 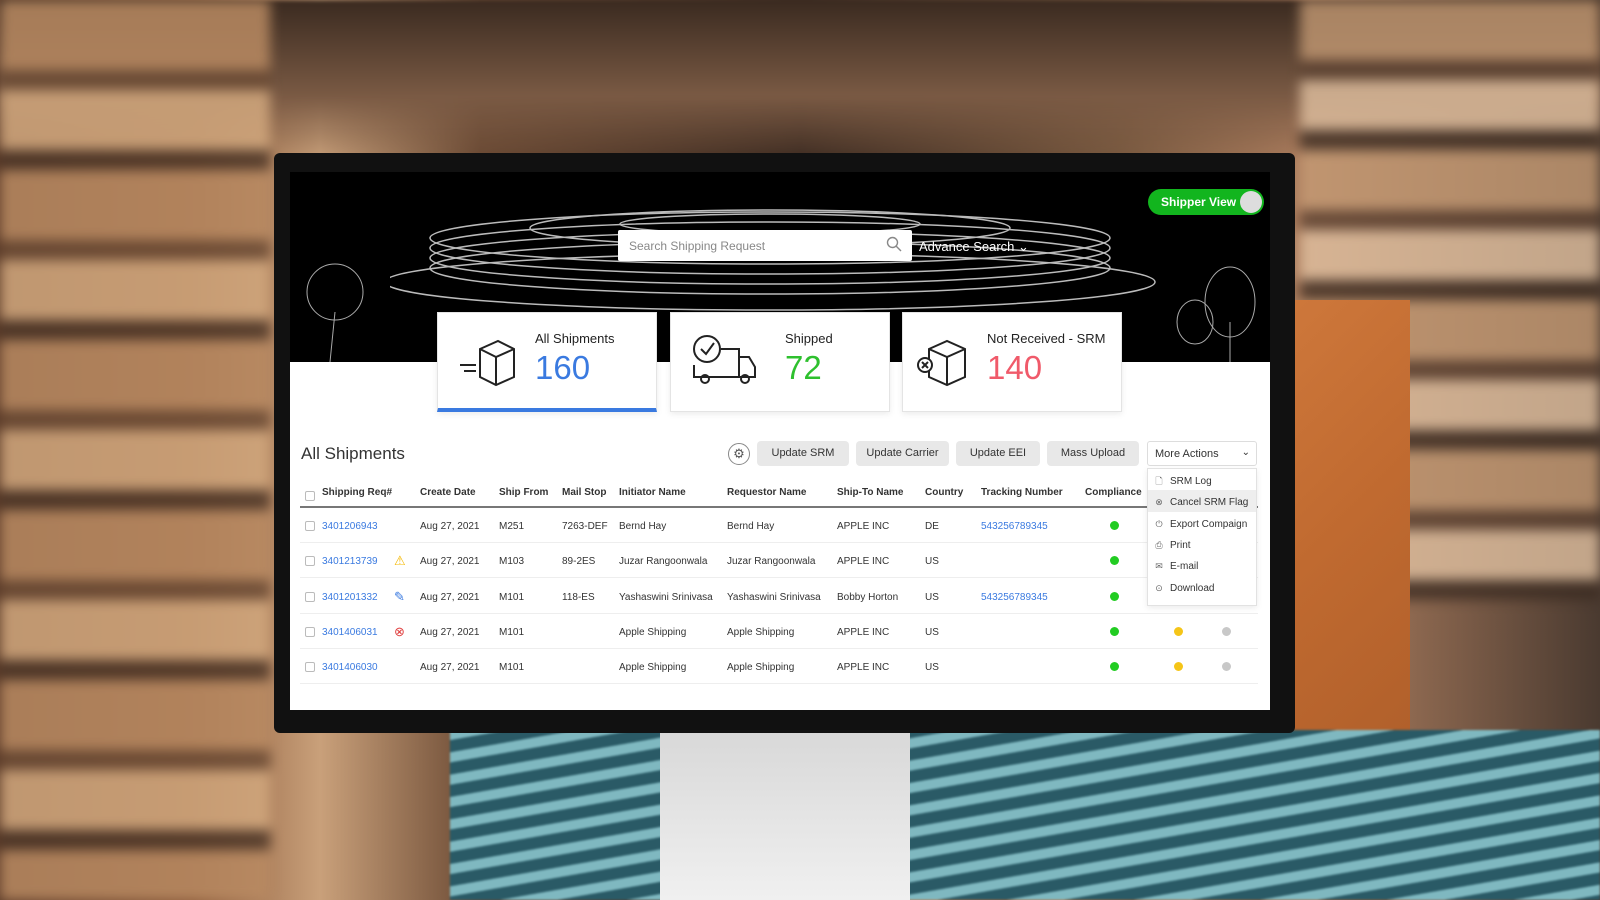 What do you see at coordinates (335, 312) in the screenshot?
I see `tree-illustration-left` at bounding box center [335, 312].